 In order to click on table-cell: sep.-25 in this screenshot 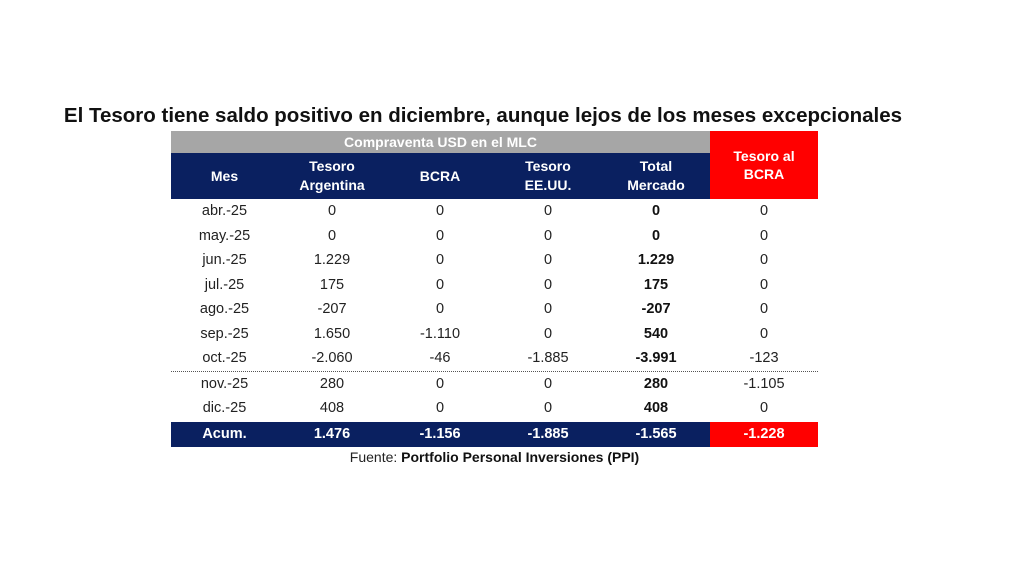, I will do `click(224, 333)`.